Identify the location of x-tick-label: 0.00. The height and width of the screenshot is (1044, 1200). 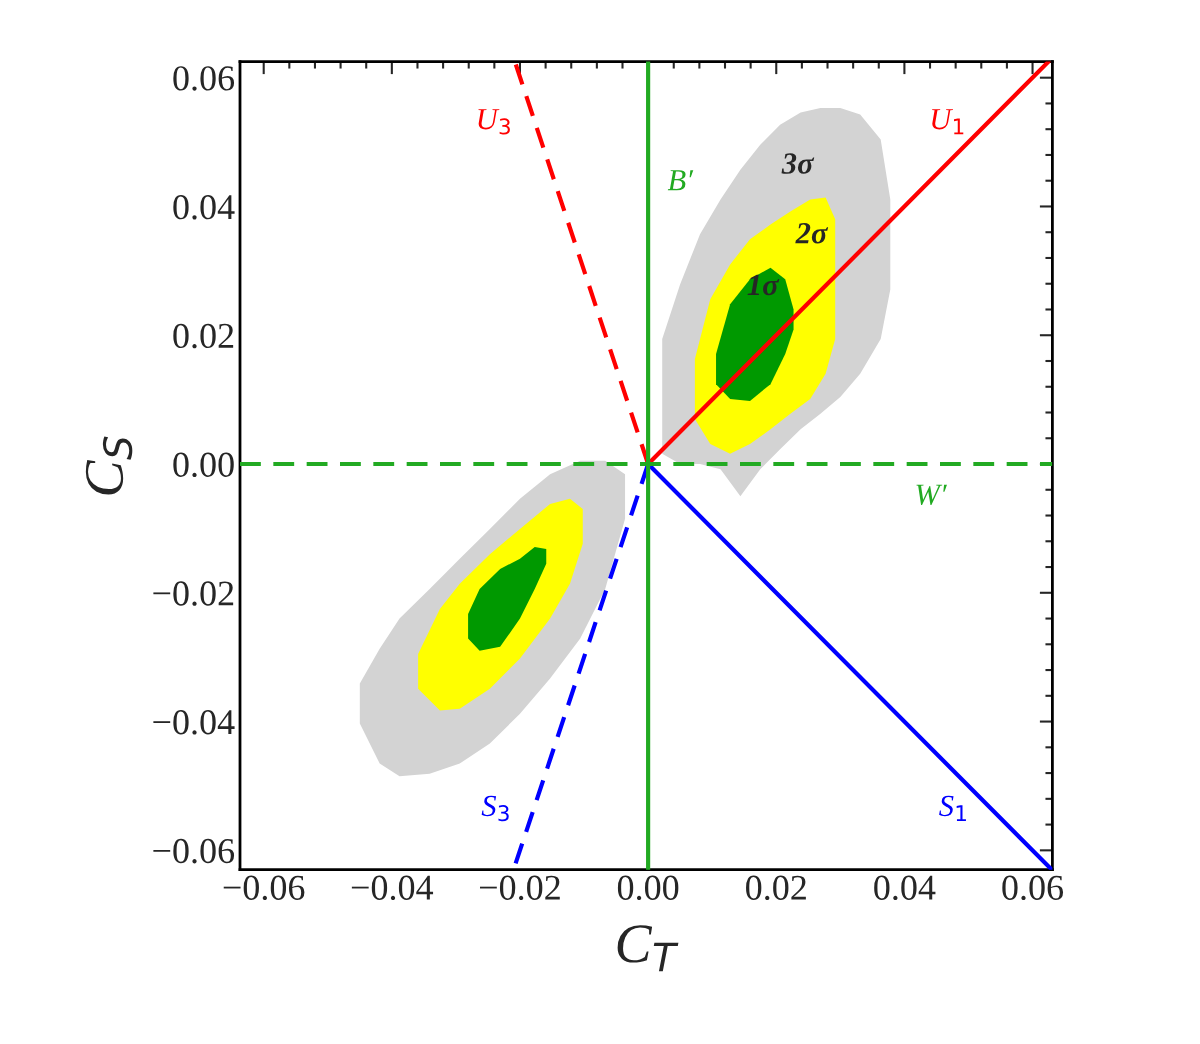
(648, 888).